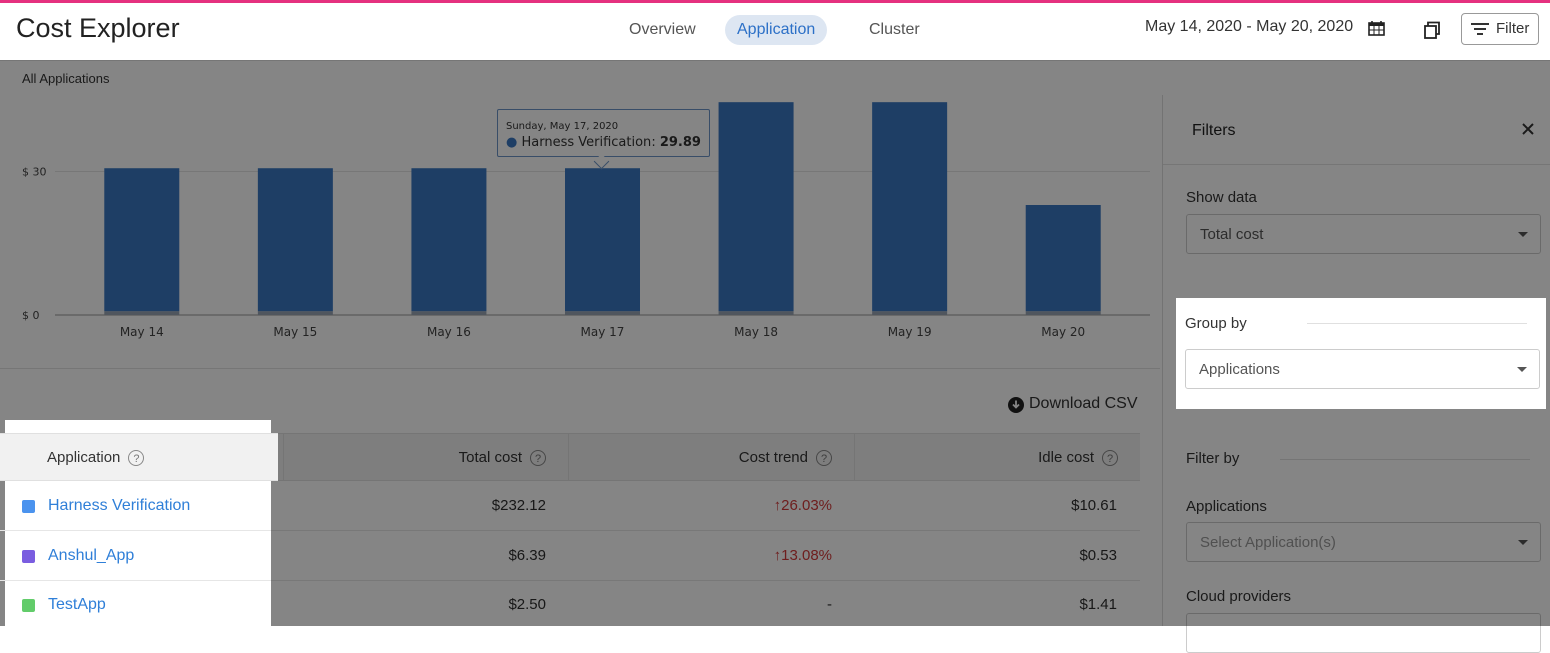 The image size is (1550, 653). Describe the element at coordinates (426, 457) in the screenshot. I see `column-header-total-cost: Total cost?` at that location.